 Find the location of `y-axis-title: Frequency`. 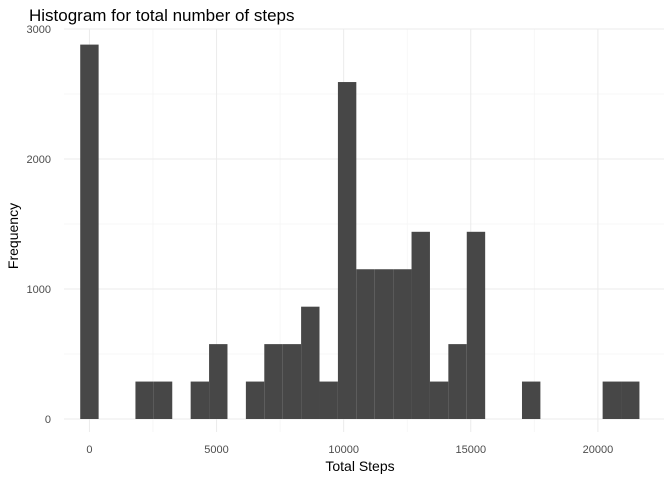

y-axis-title: Frequency is located at coordinates (13, 236).